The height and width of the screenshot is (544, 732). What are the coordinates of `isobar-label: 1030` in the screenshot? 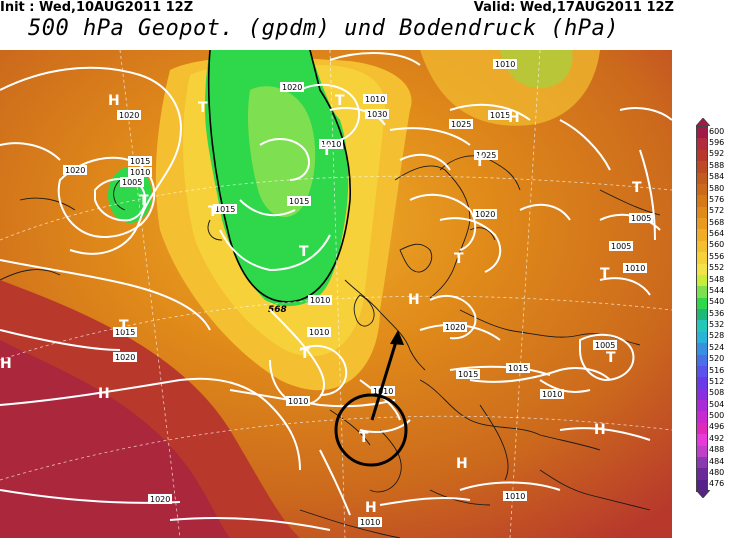 It's located at (377, 114).